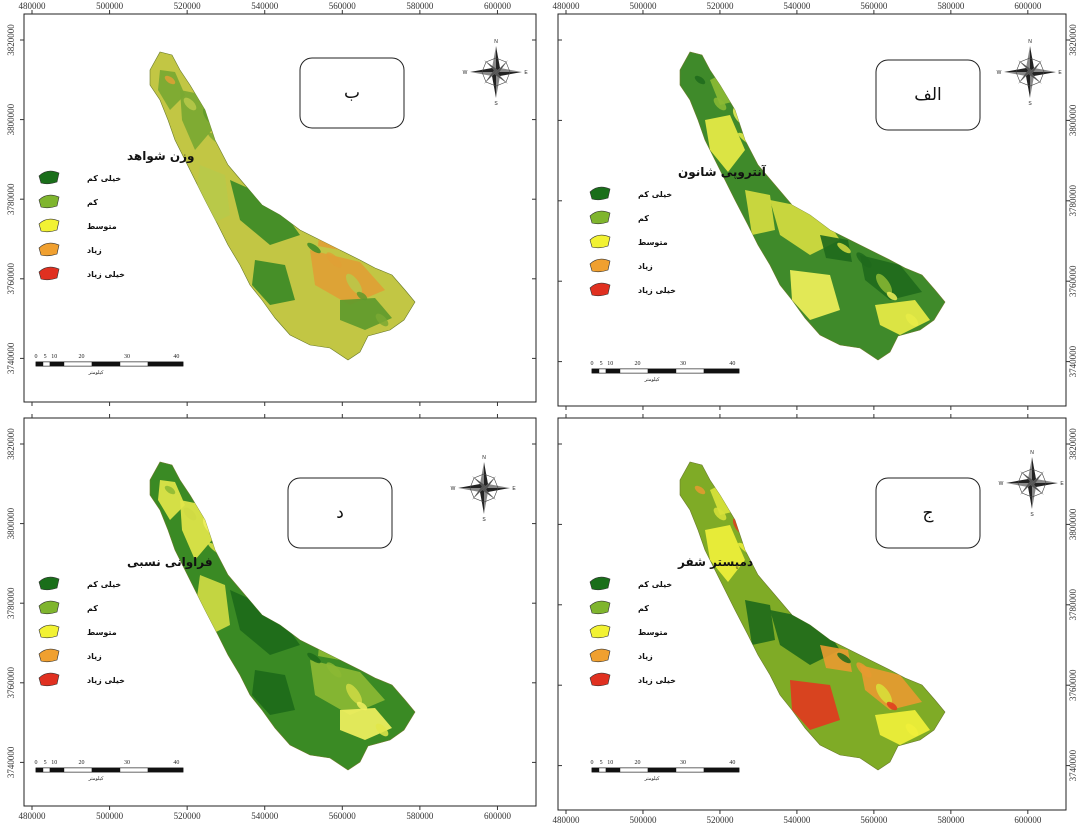 Image resolution: width=1085 pixels, height=823 pixels. What do you see at coordinates (11, 444) in the screenshot?
I see `y-tick-label: 3820000` at bounding box center [11, 444].